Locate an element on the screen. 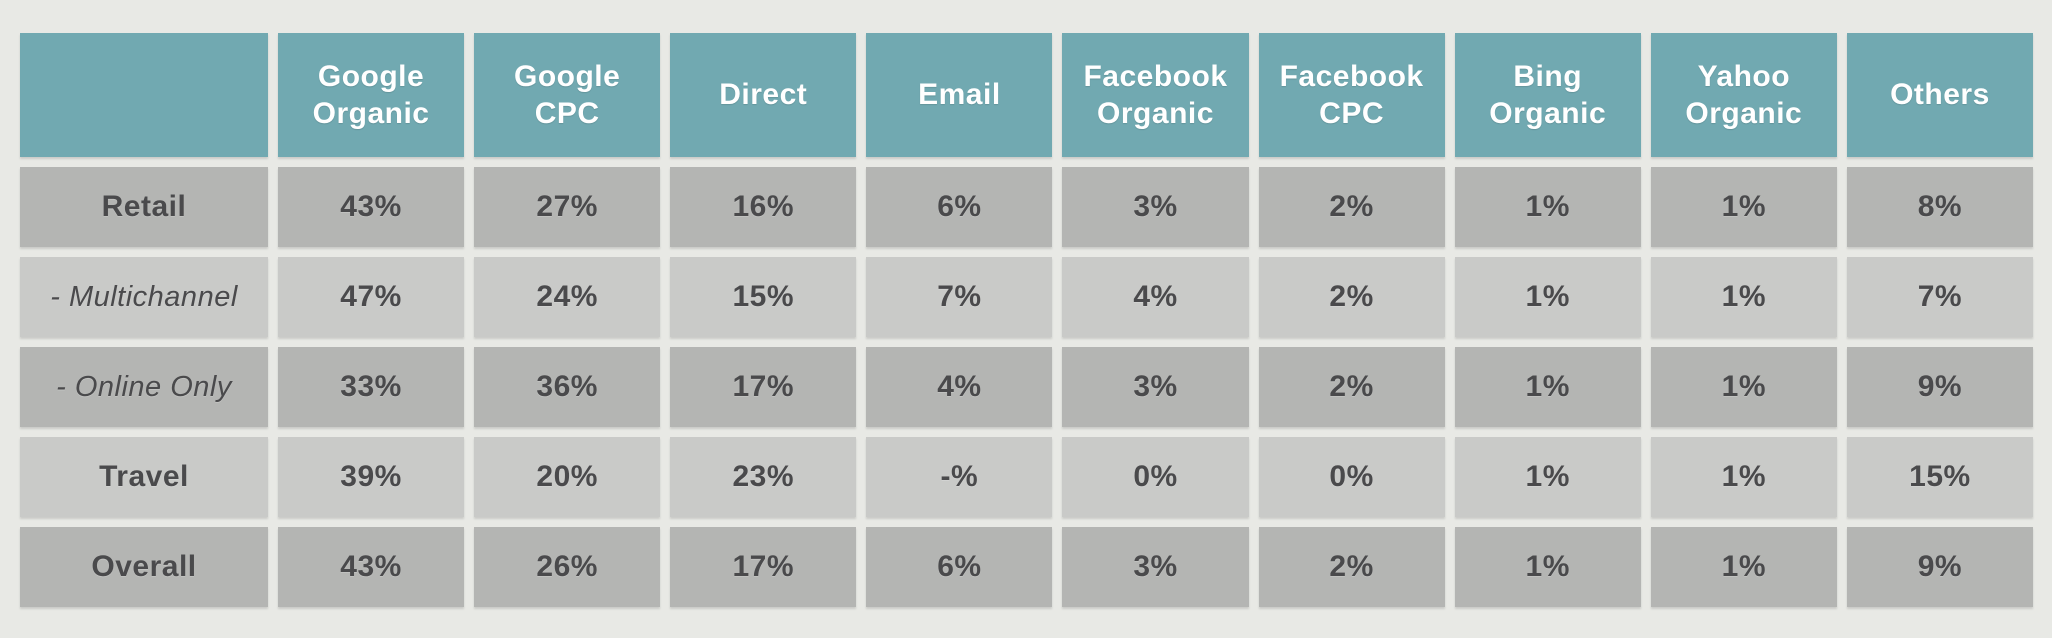 The image size is (2052, 638). header-cell-google-organic: Google Organic is located at coordinates (371, 95).